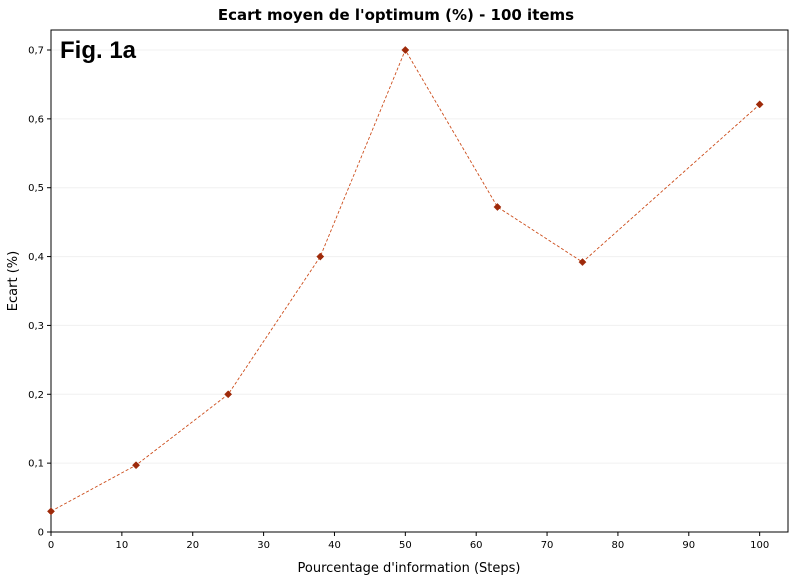  I want to click on x-tick-label: 60, so click(476, 545).